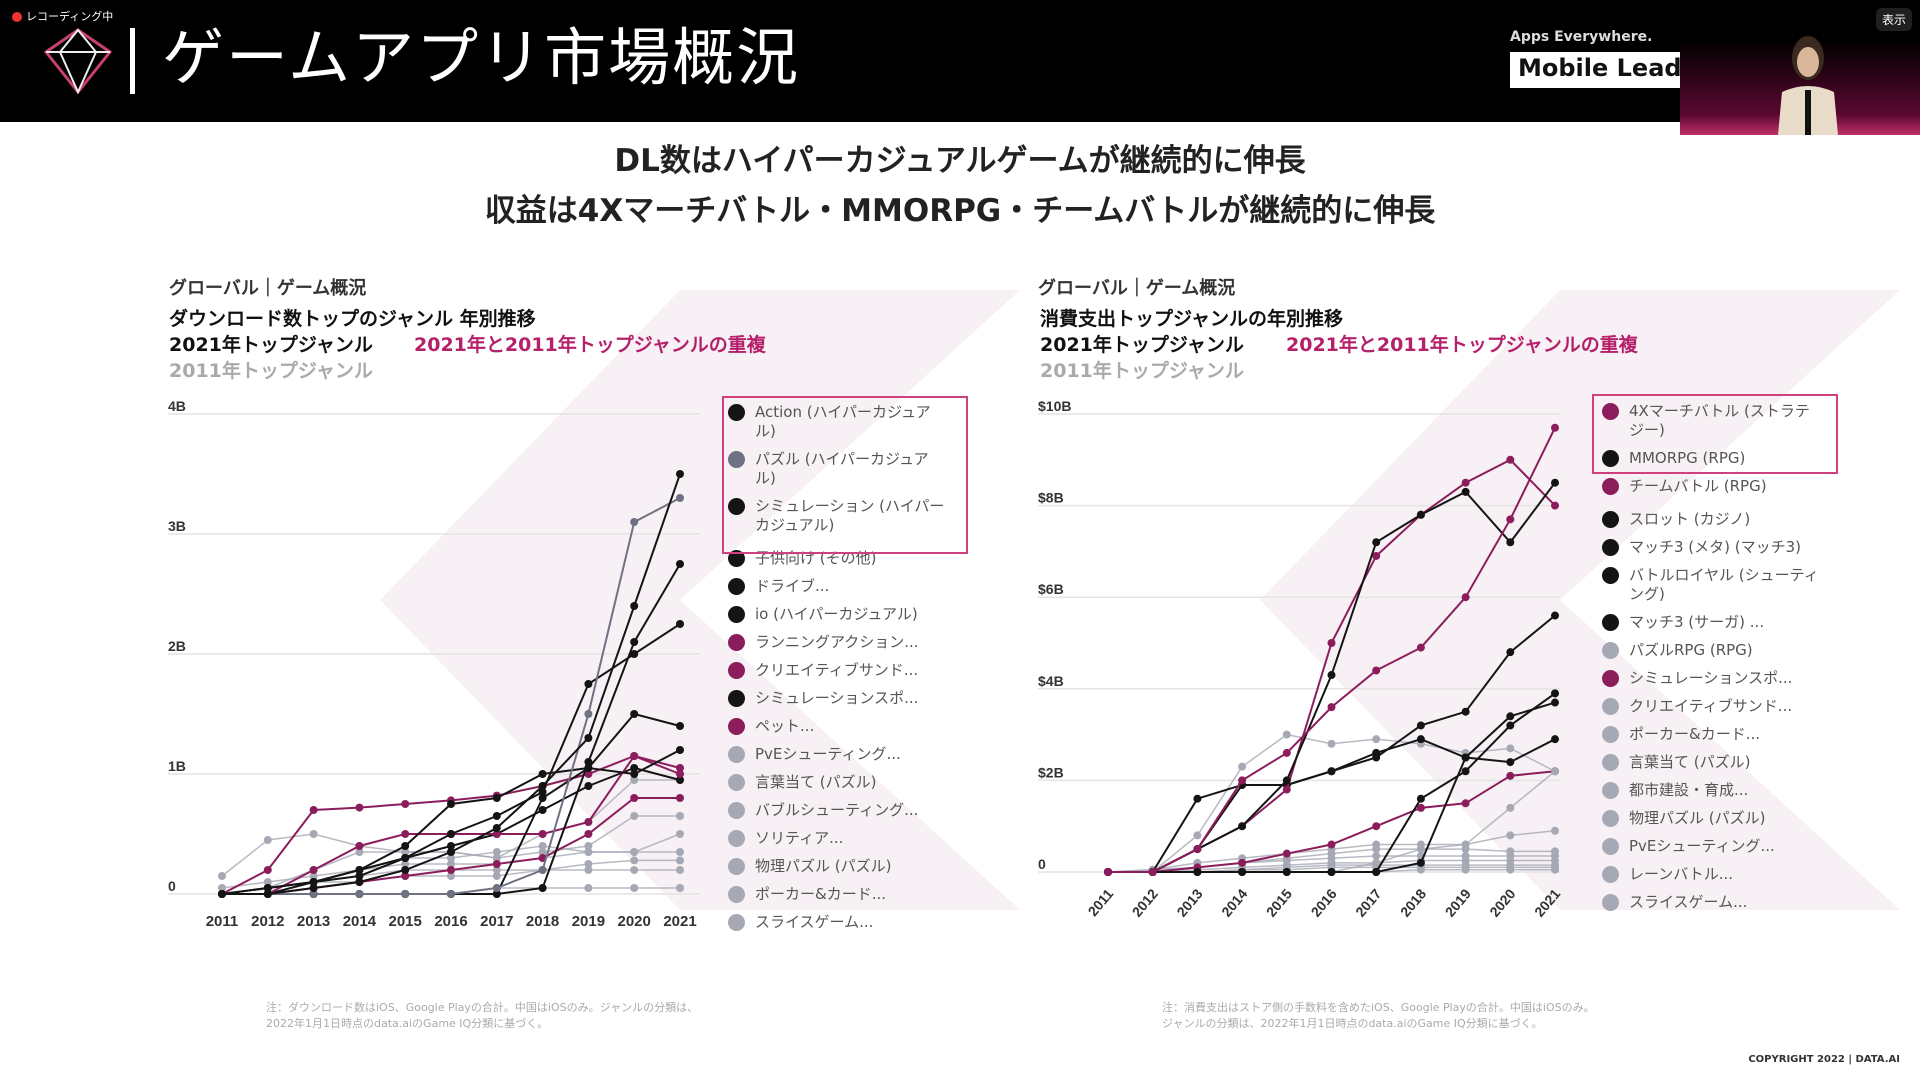 This screenshot has height=1080, width=1920. Describe the element at coordinates (588, 921) in the screenshot. I see `x-tick-label: 2019` at that location.